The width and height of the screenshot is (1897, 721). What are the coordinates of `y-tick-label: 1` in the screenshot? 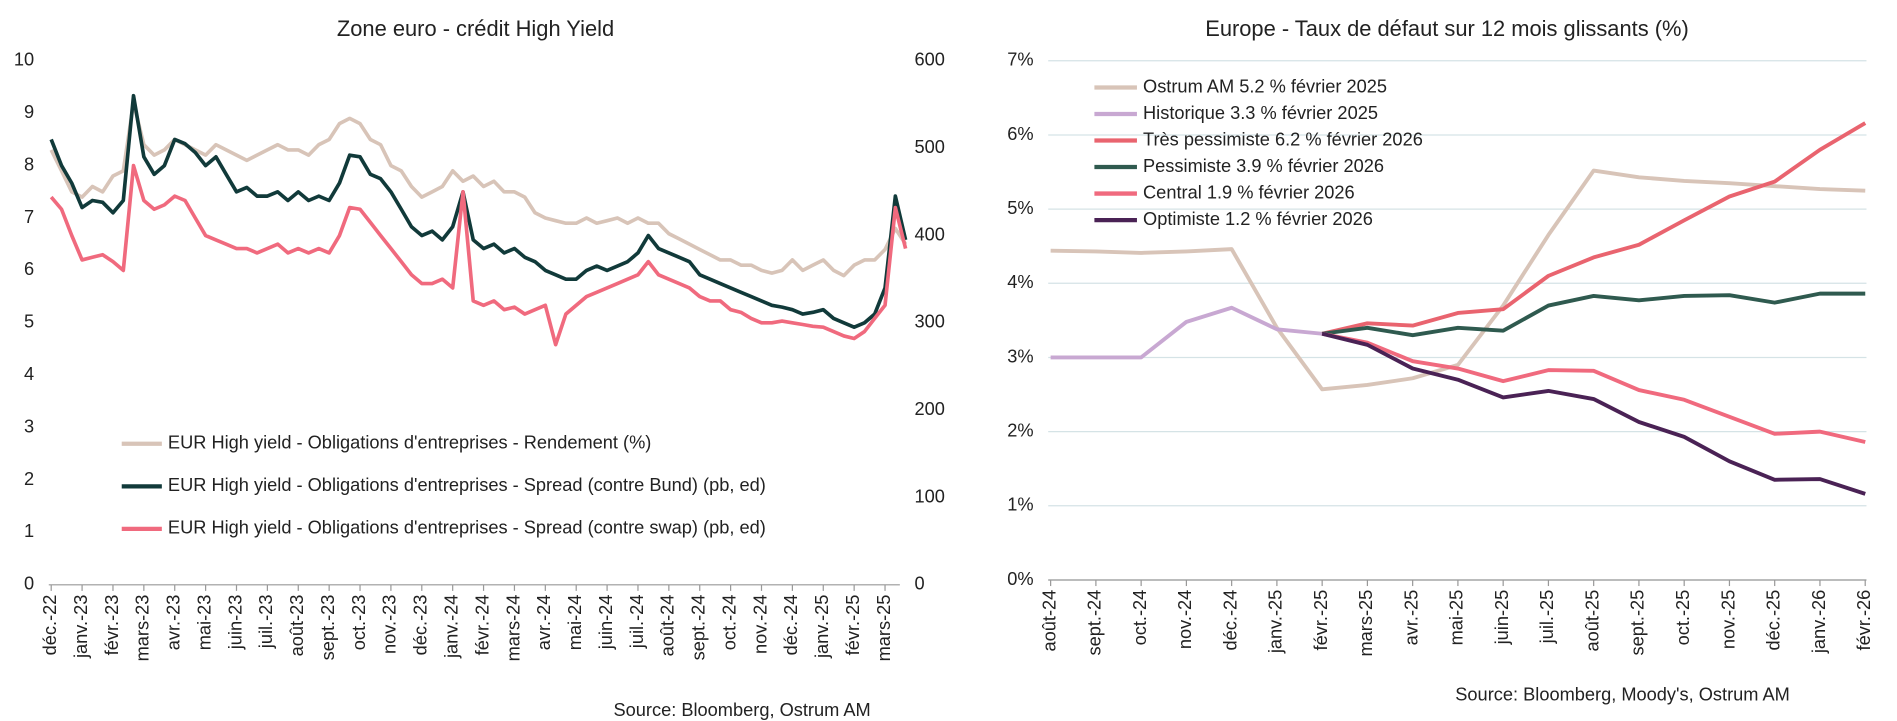 It's located at (29, 530).